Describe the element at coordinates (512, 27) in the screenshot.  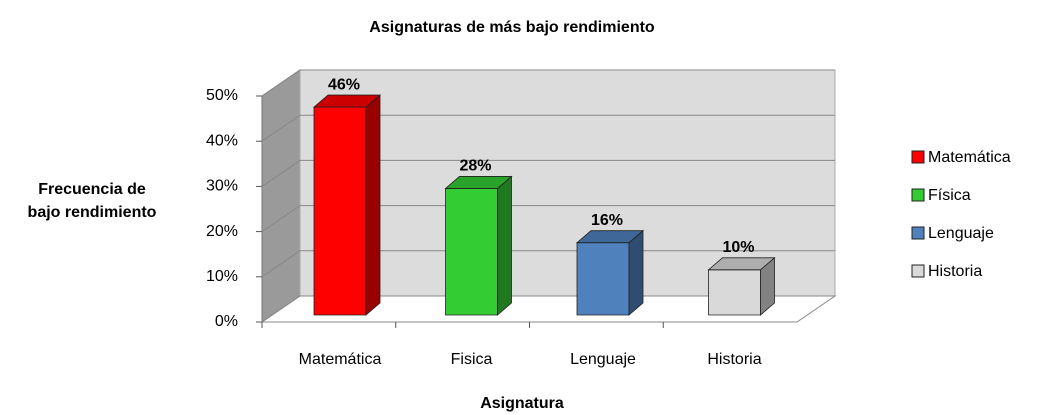
I see `chart-title: Asignaturas de más bajo rendimiento` at that location.